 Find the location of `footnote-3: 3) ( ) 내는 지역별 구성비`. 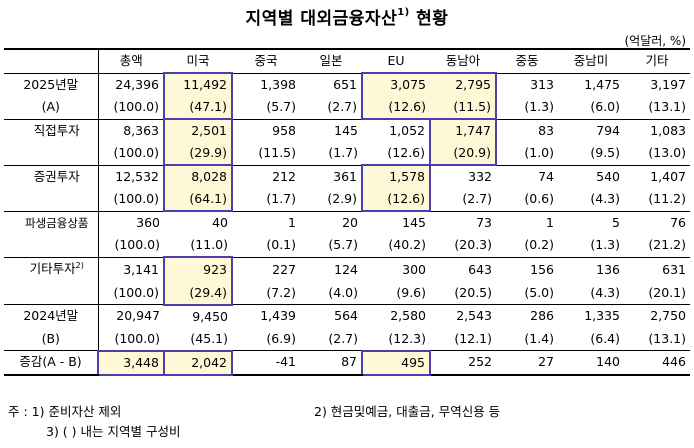

footnote-3: 3) ( ) 내는 지역별 구성비 is located at coordinates (113, 431).